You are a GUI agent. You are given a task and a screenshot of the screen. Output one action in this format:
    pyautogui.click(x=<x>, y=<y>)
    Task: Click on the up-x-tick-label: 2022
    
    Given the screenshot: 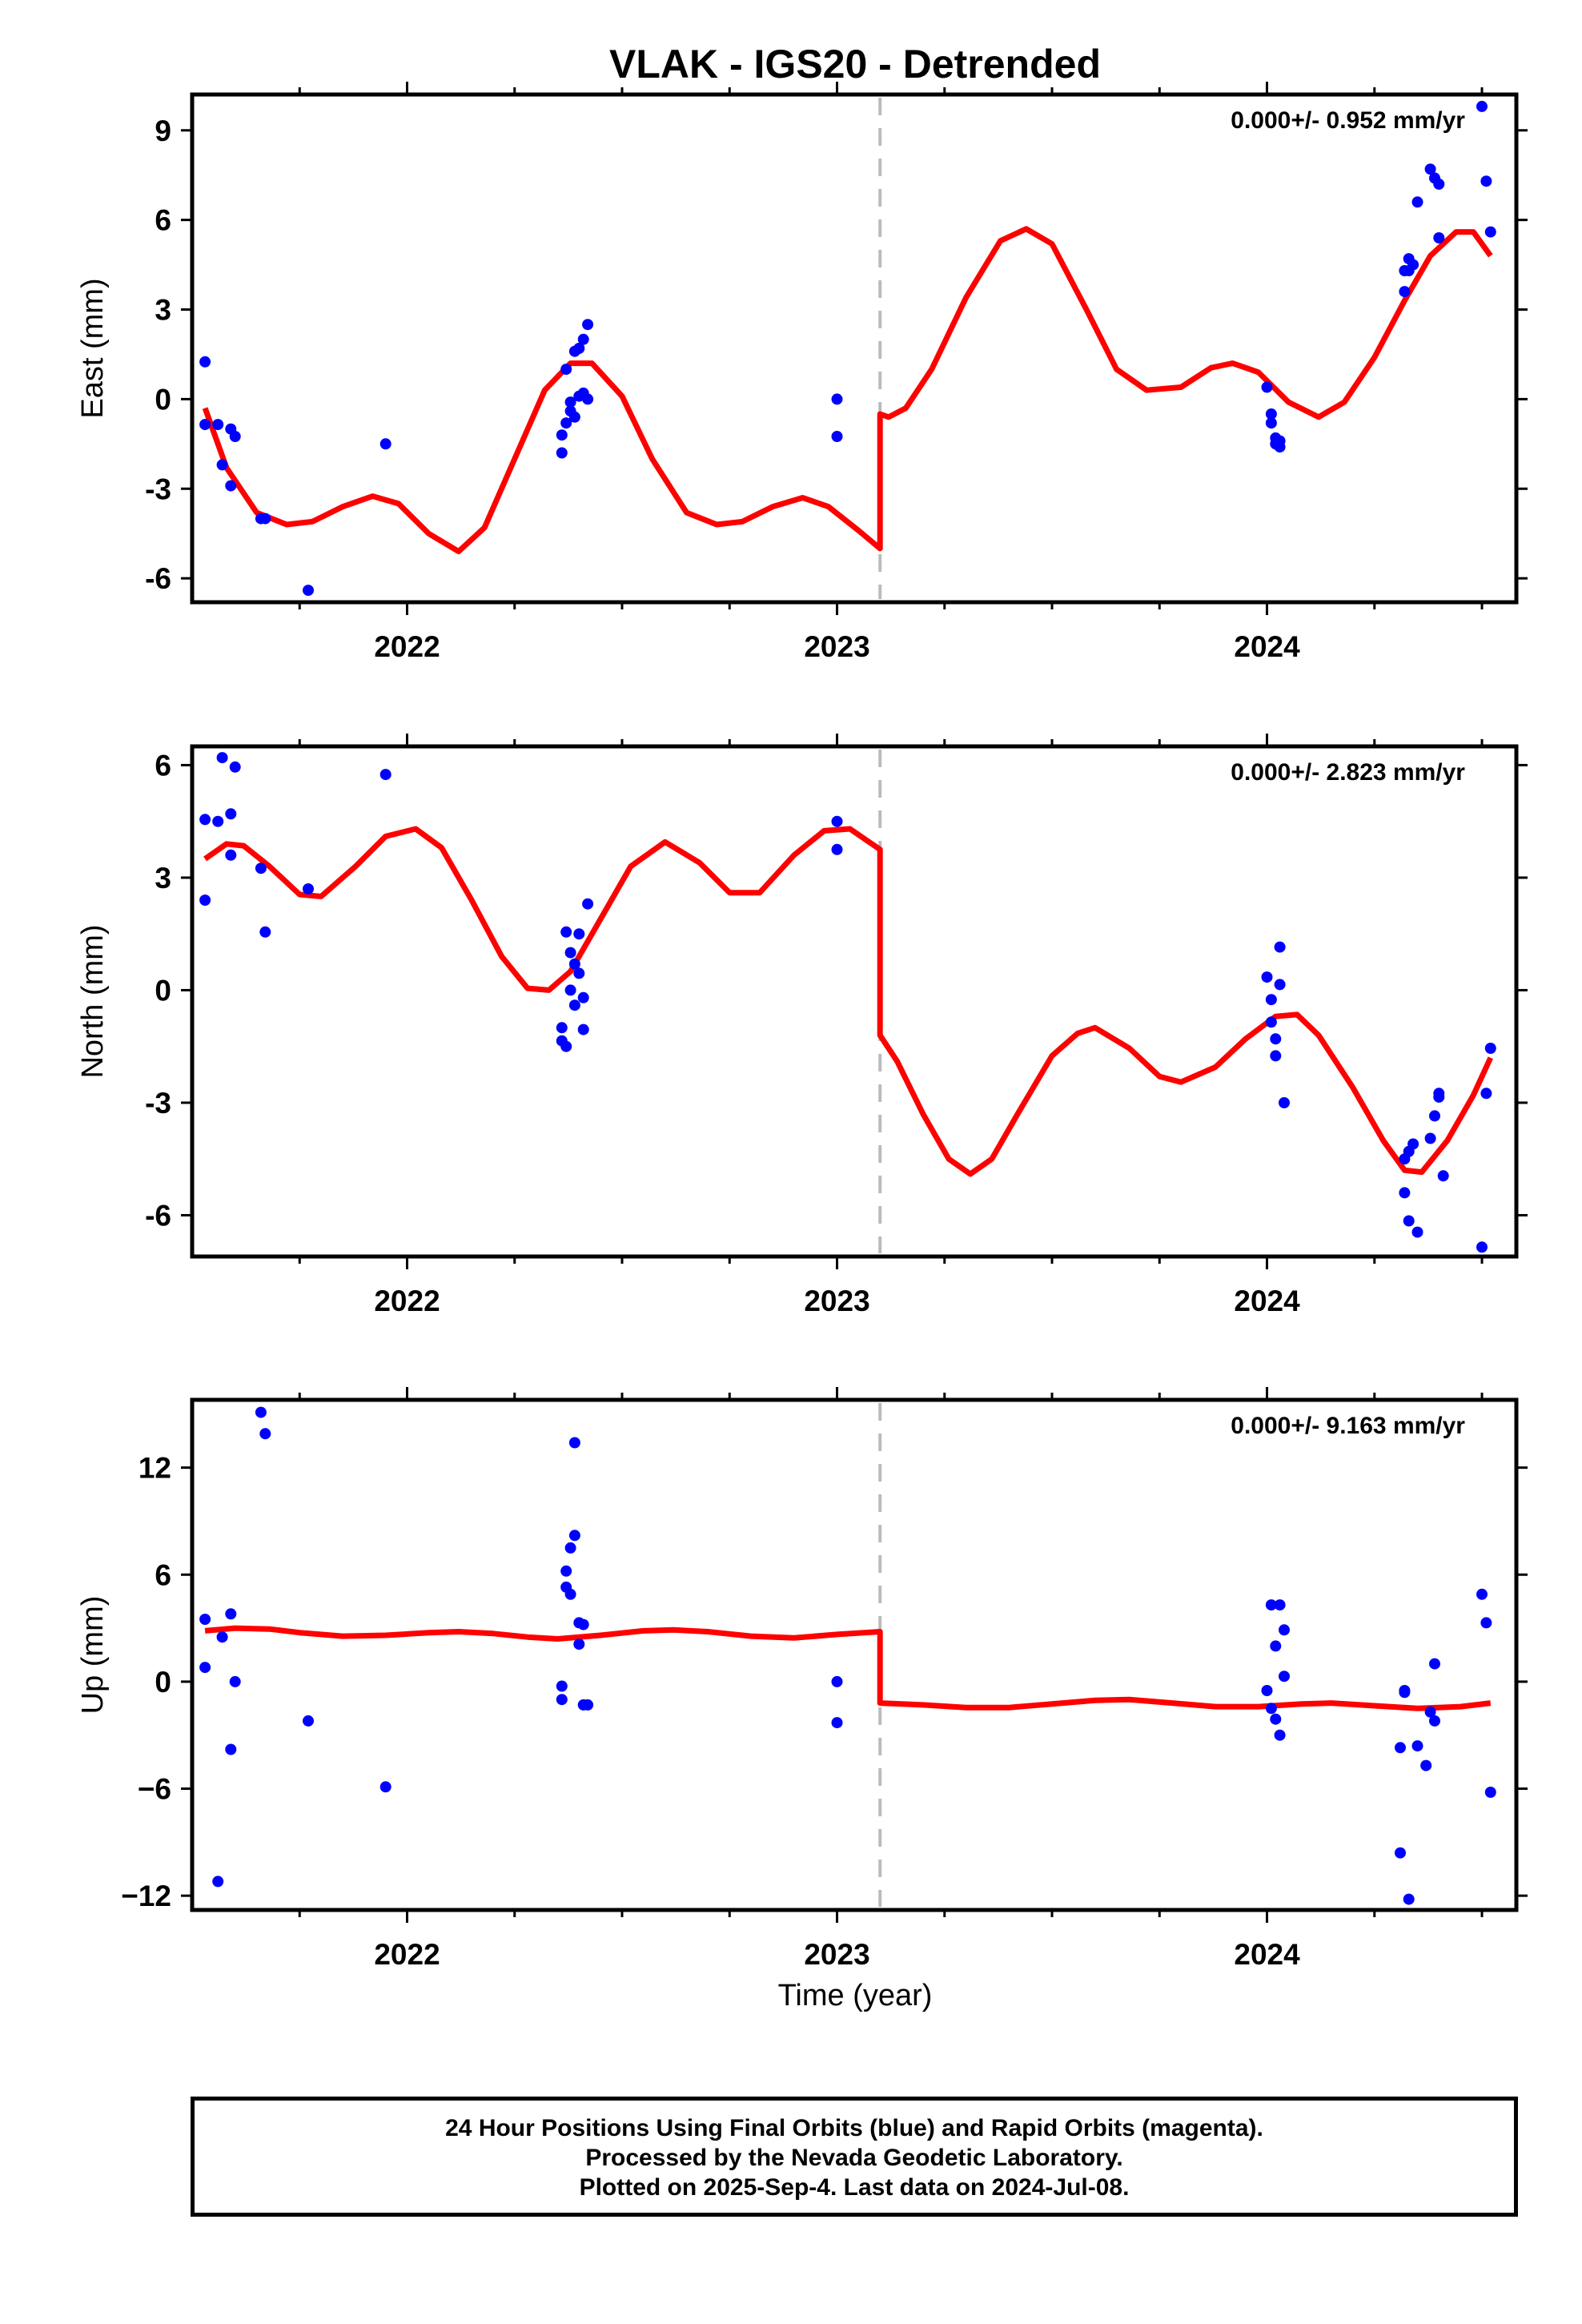 What is the action you would take?
    pyautogui.click(x=407, y=1955)
    